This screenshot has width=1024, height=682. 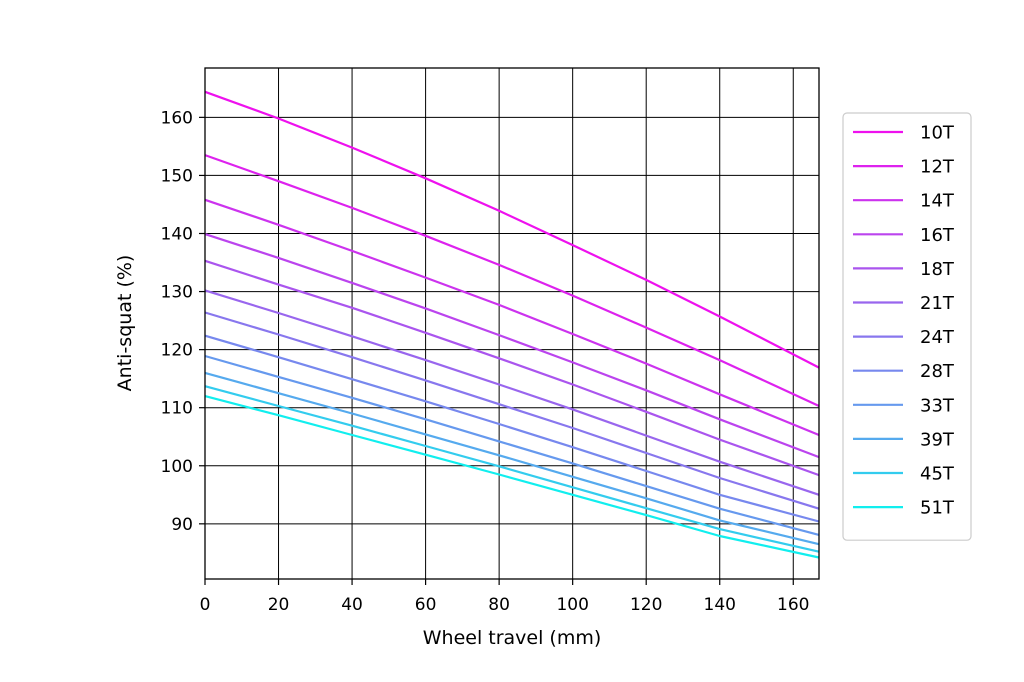 What do you see at coordinates (125, 323) in the screenshot?
I see `y-axis-label: Anti-squat (%)` at bounding box center [125, 323].